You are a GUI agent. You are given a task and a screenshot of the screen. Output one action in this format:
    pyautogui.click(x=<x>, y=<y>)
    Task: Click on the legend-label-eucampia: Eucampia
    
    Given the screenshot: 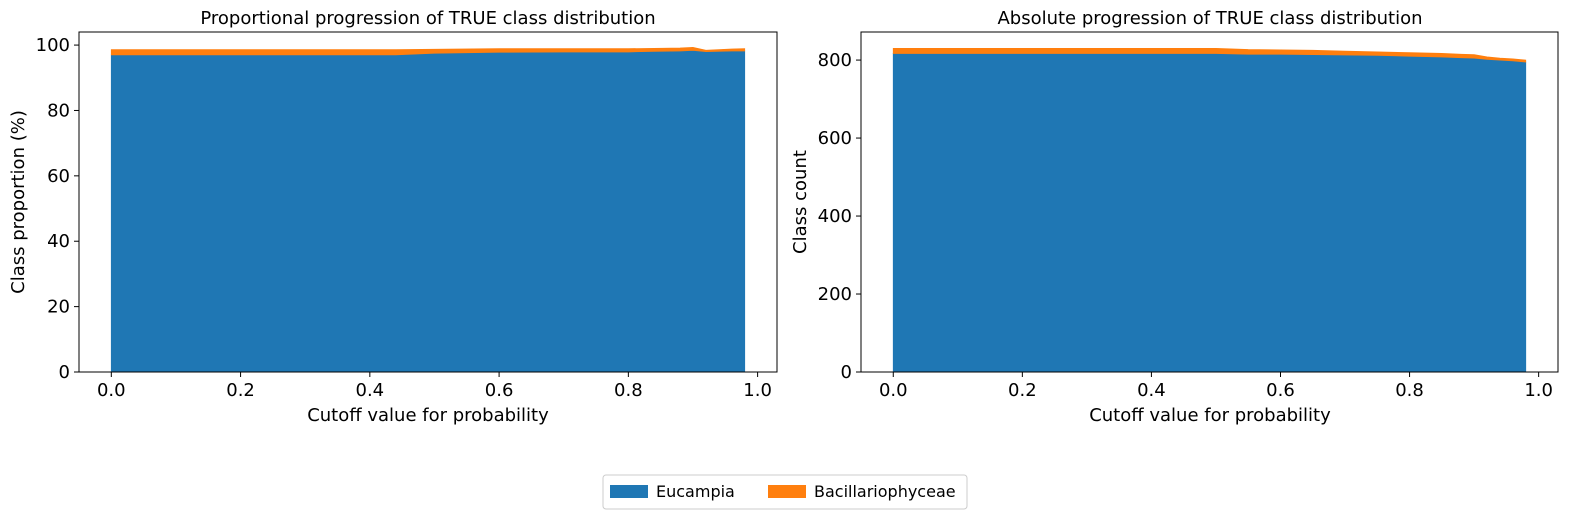 What is the action you would take?
    pyautogui.click(x=695, y=491)
    